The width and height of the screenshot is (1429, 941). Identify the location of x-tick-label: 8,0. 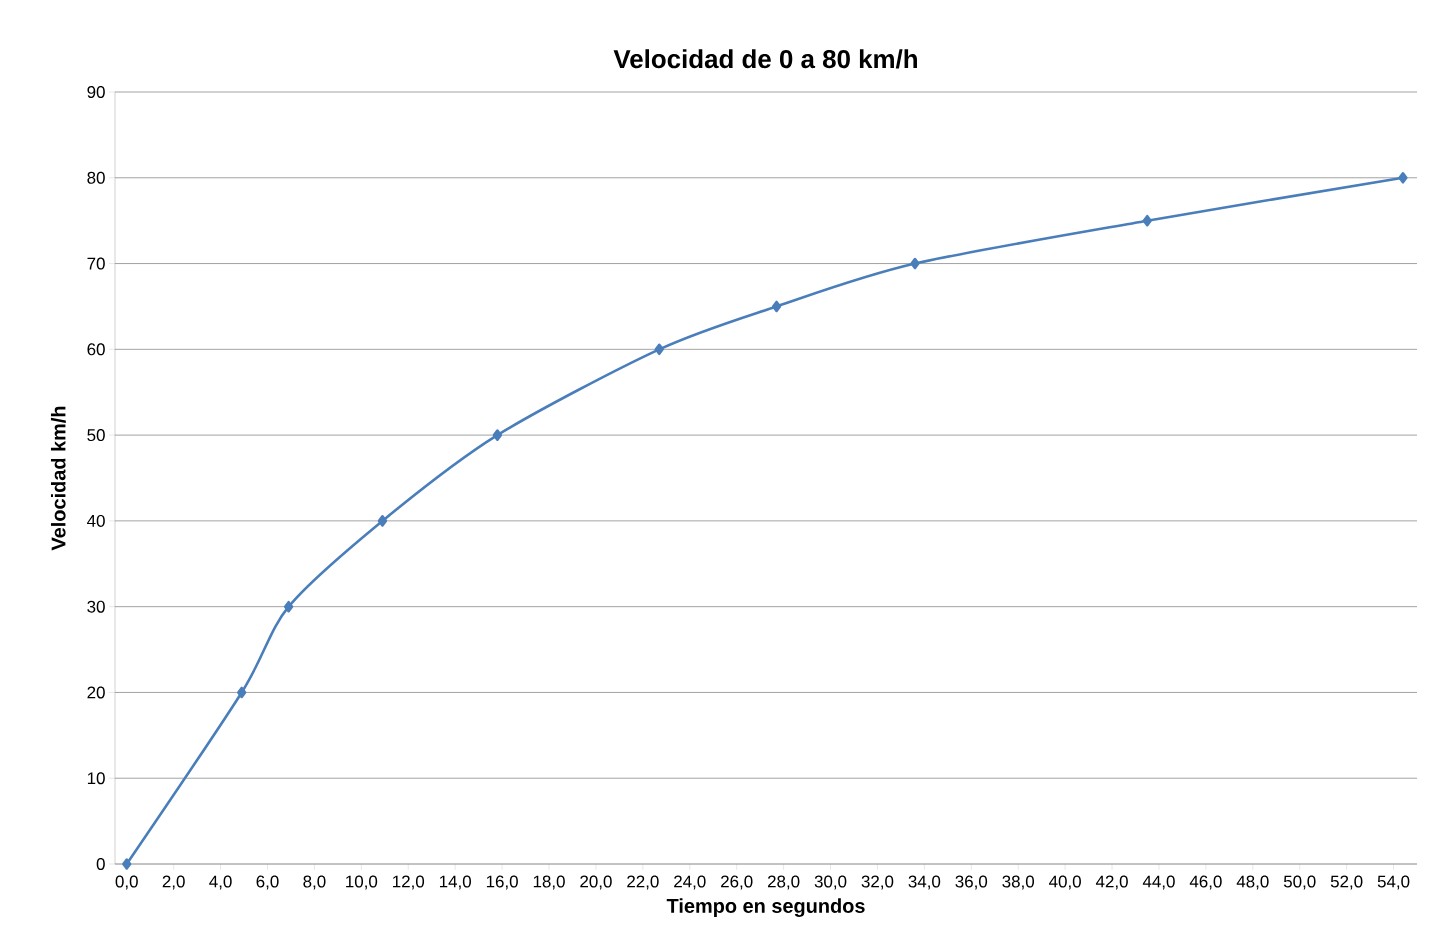
(314, 882).